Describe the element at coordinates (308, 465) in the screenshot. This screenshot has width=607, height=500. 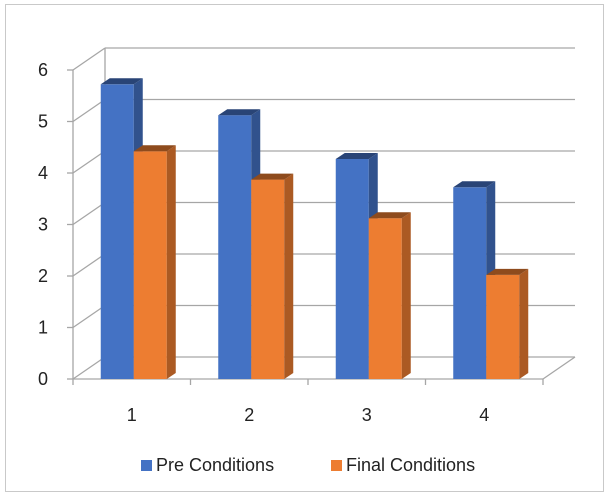
I see `legend: Pre Conditions Final Conditions` at that location.